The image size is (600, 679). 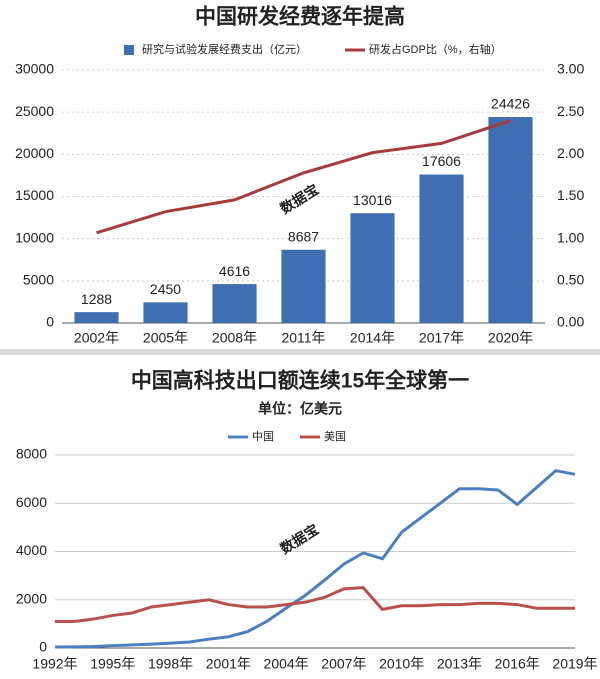 What do you see at coordinates (38, 280) in the screenshot?
I see `y-tick-label: 5000` at bounding box center [38, 280].